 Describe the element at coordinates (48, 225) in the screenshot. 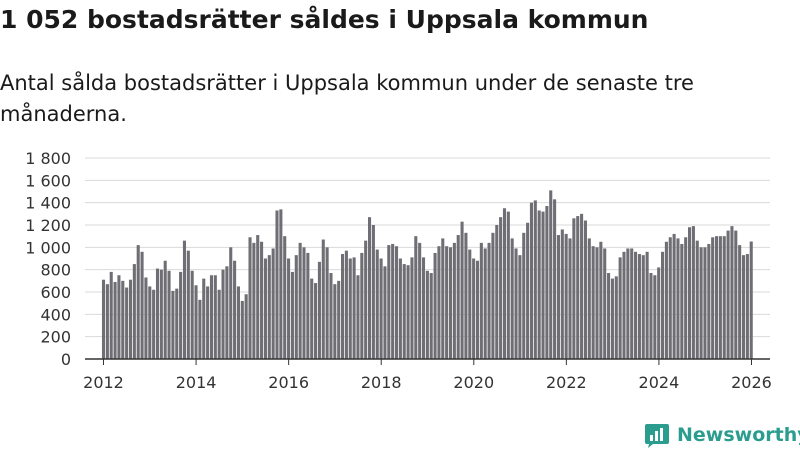

I see `y-tick-label: 1 200` at that location.